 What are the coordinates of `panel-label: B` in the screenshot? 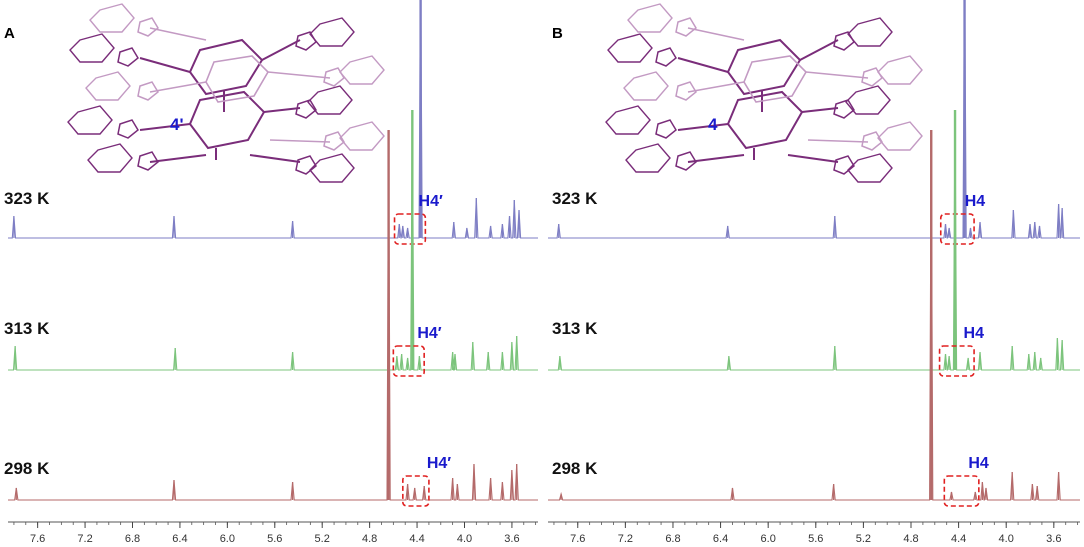 It's located at (557, 33).